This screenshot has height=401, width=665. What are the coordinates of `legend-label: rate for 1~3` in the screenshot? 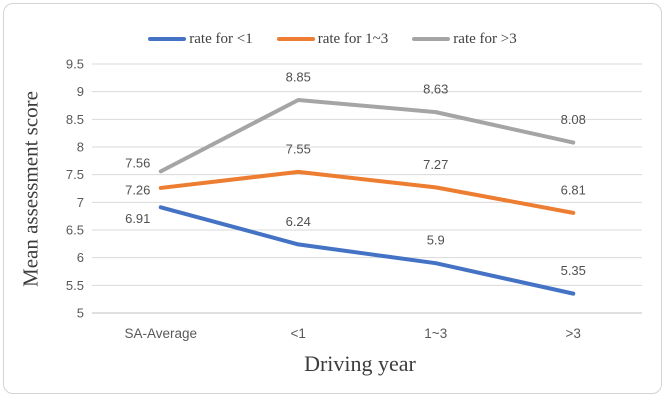 It's located at (353, 38).